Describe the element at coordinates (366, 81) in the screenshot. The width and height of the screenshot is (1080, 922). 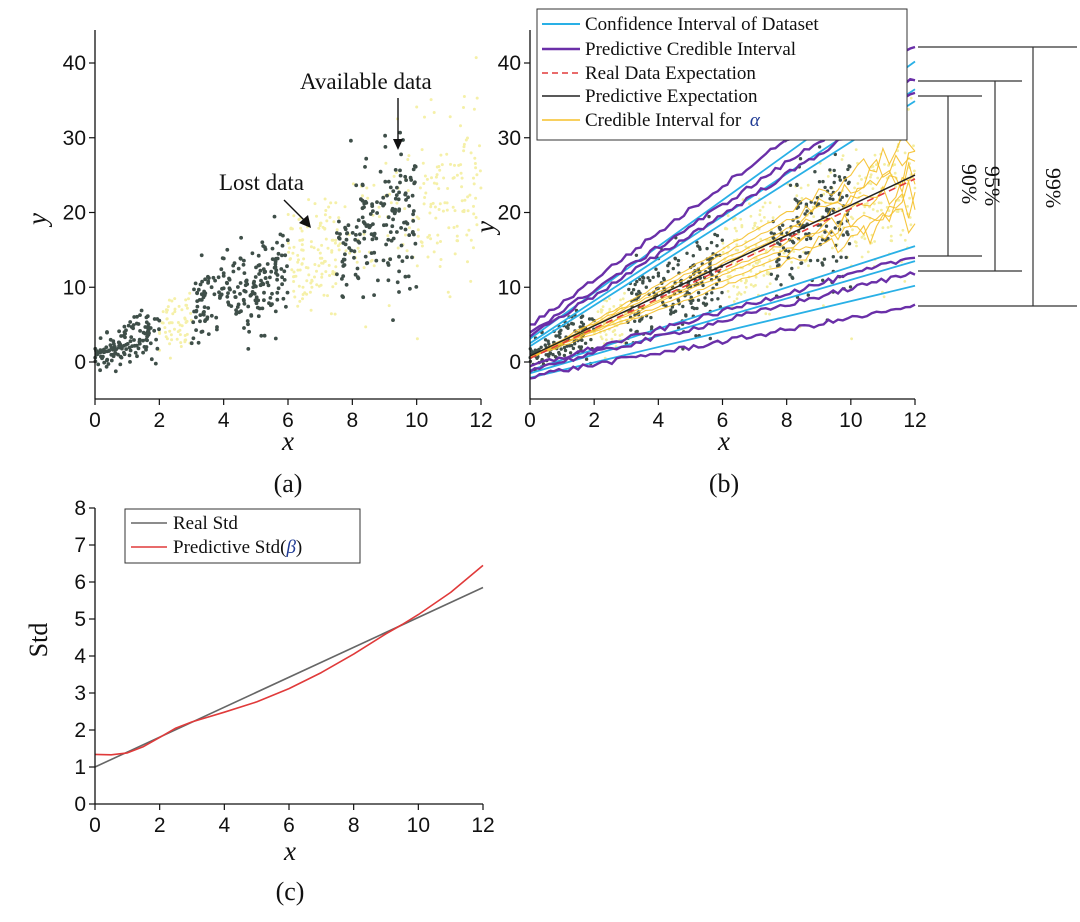
I see `available-data-label: Available data` at that location.